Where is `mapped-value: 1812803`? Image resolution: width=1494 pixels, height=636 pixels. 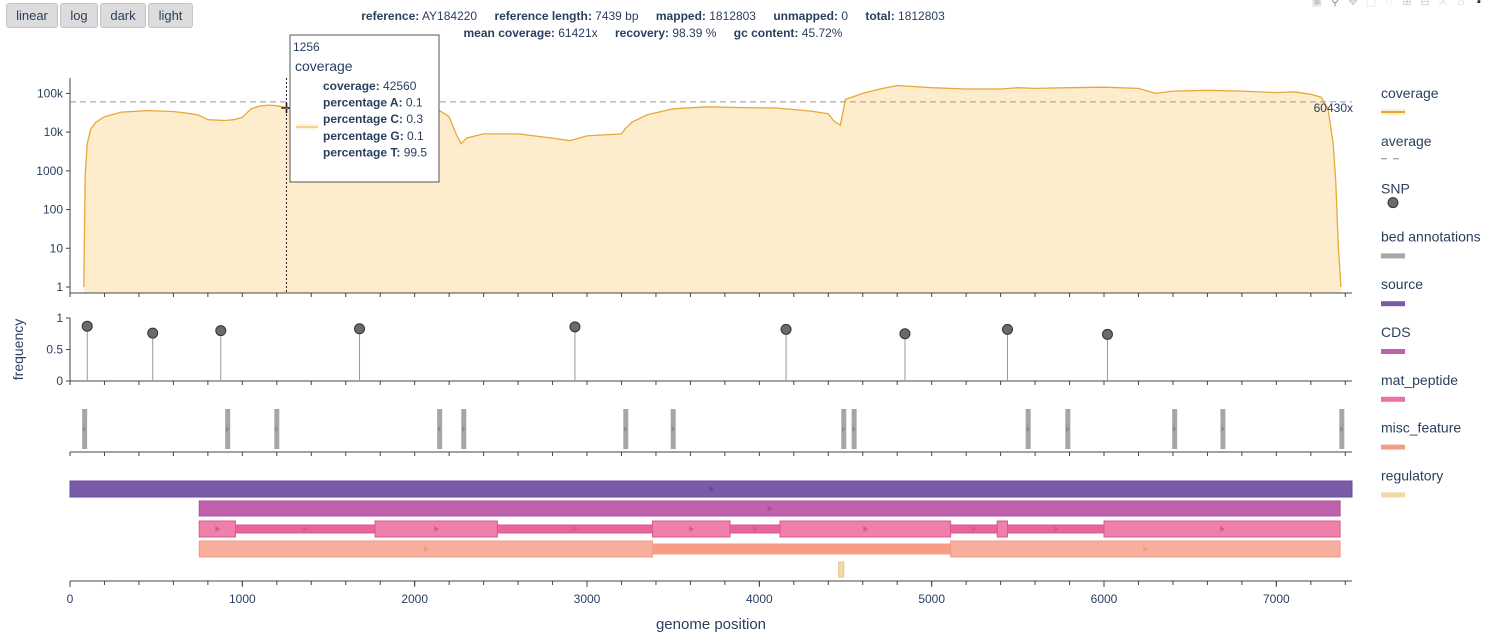 mapped-value: 1812803 is located at coordinates (732, 16).